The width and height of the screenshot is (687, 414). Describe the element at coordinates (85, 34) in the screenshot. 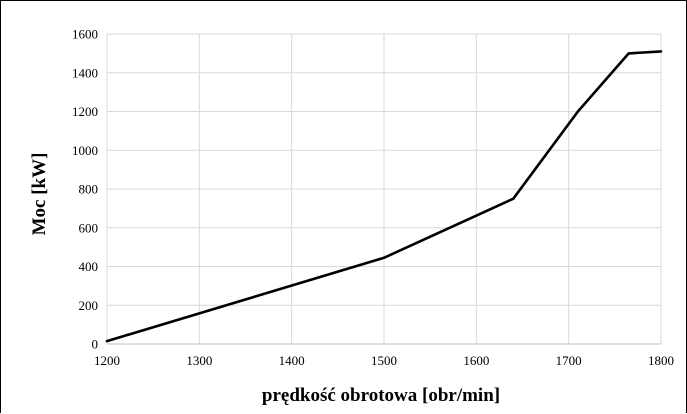

I see `y-tick-label: 1600` at that location.